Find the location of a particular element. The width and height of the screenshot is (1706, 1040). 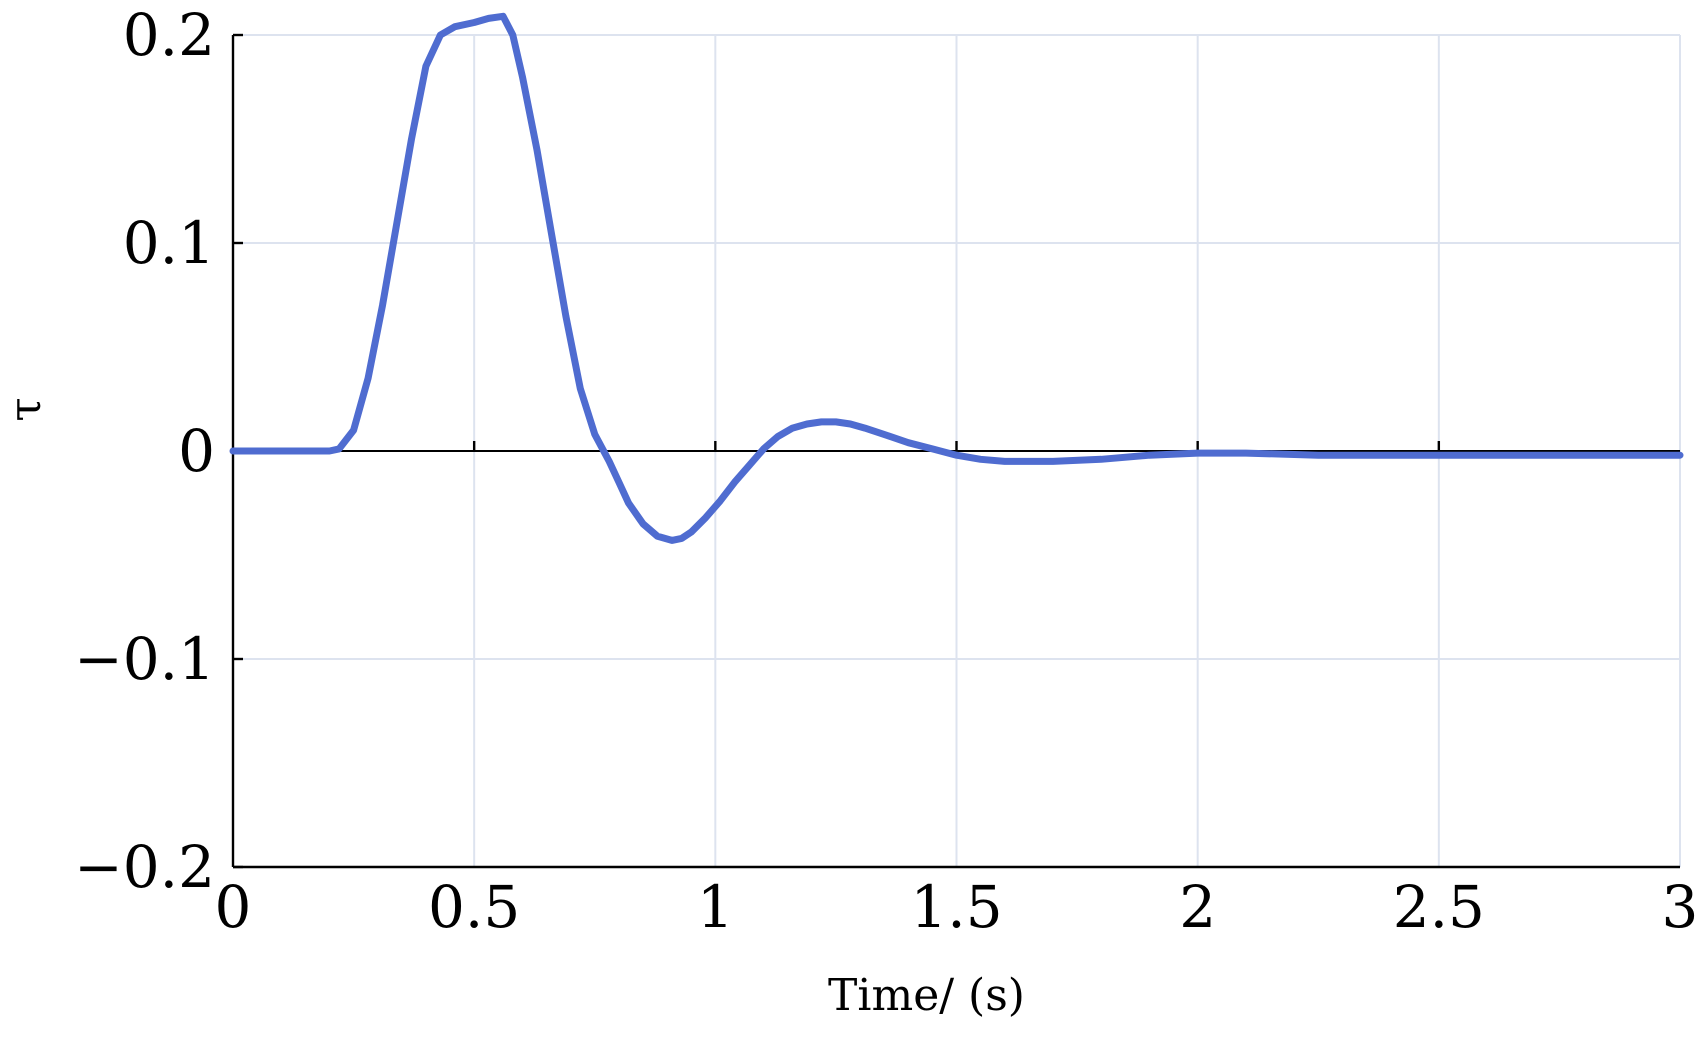

y-axis-title: τ is located at coordinates (25, 409).